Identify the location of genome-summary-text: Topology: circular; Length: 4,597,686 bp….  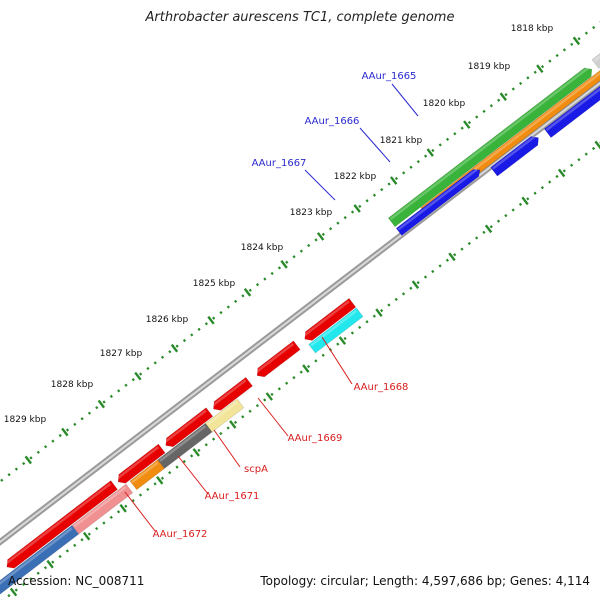
(425, 581).